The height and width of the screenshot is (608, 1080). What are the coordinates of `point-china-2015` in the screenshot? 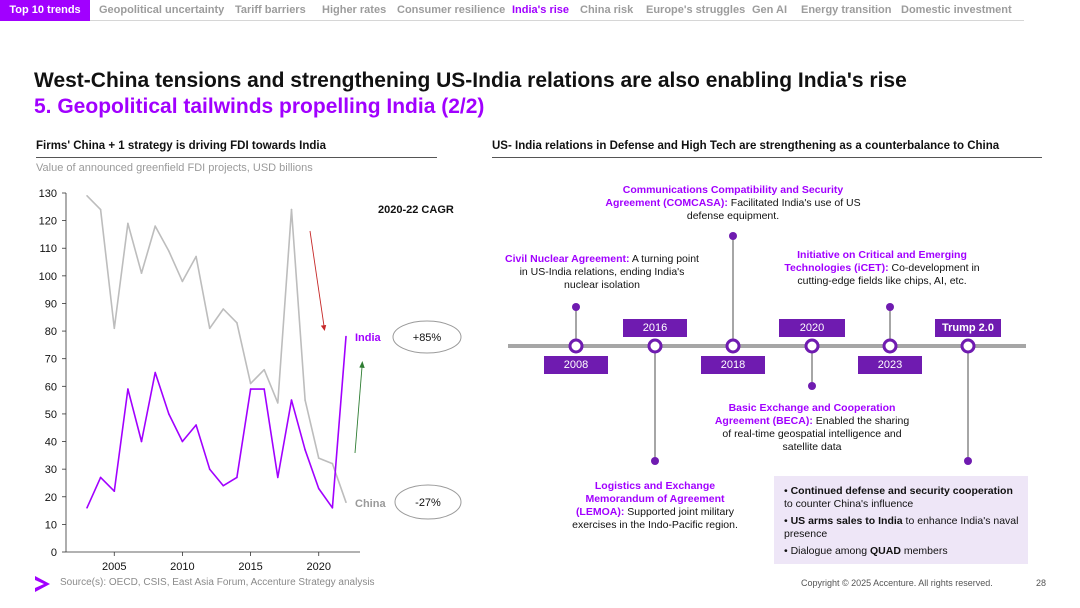 It's located at (250, 383).